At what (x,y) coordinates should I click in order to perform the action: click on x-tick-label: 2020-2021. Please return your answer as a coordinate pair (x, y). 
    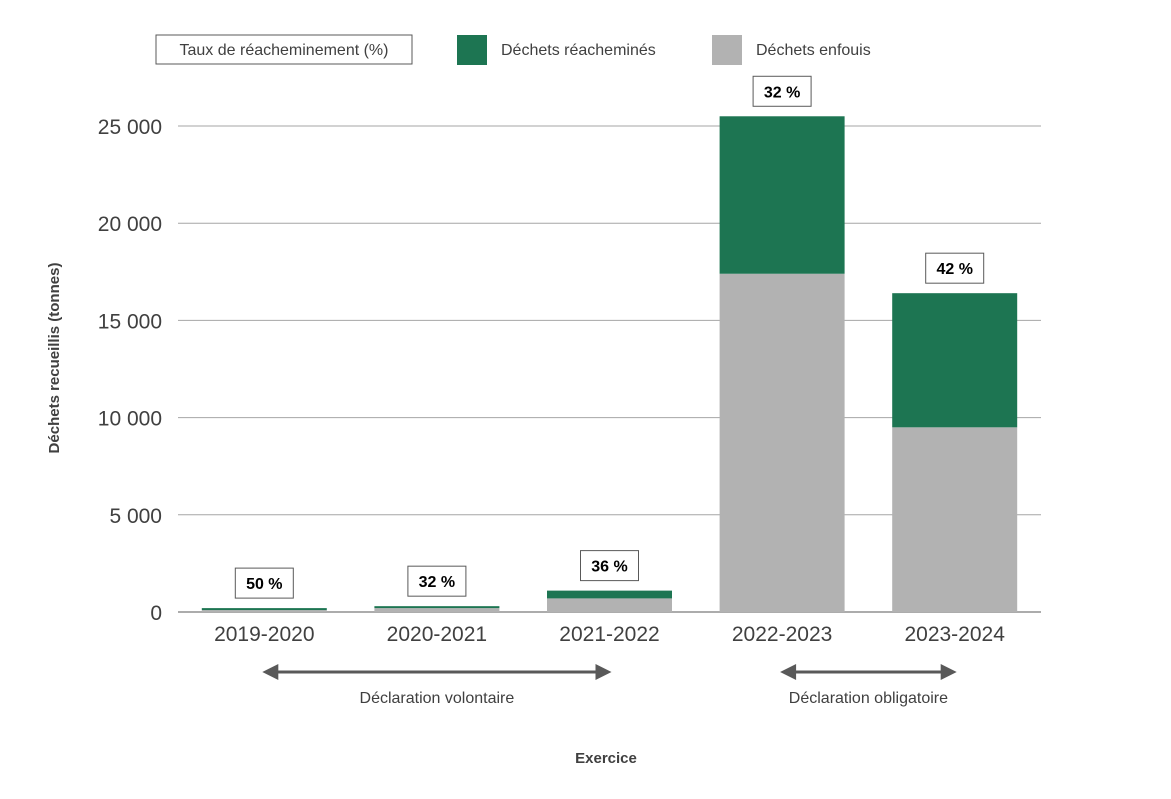
    Looking at the image, I should click on (437, 634).